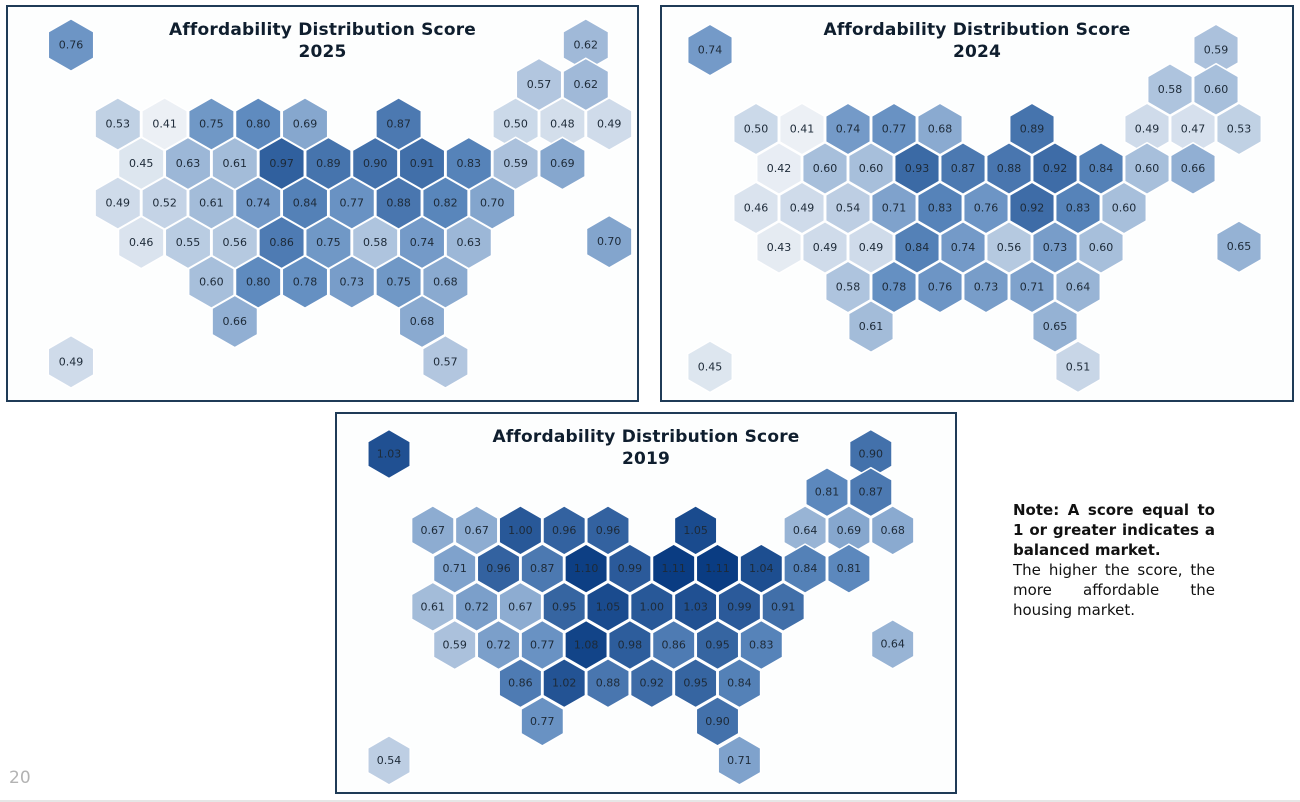  I want to click on hex-value-label: 0.80, so click(258, 124).